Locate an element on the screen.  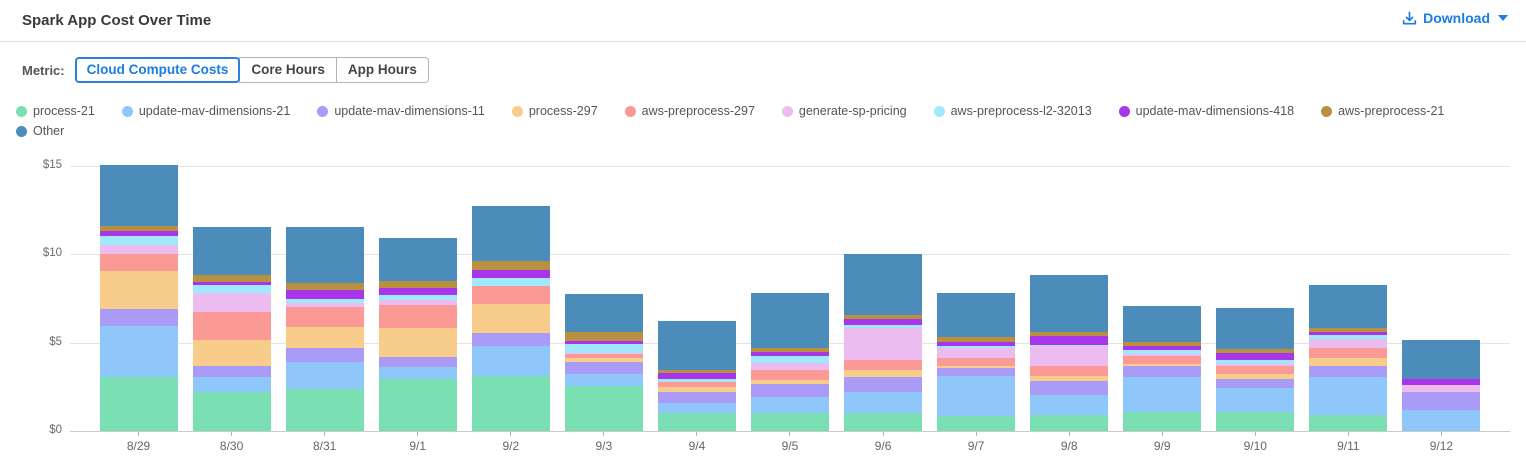
legend-item-process-297: process-297 is located at coordinates (554, 111).